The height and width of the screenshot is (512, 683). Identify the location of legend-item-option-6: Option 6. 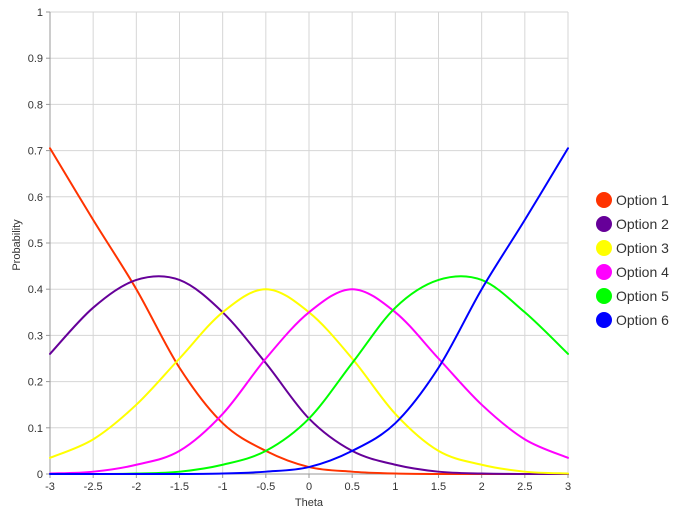
(632, 320).